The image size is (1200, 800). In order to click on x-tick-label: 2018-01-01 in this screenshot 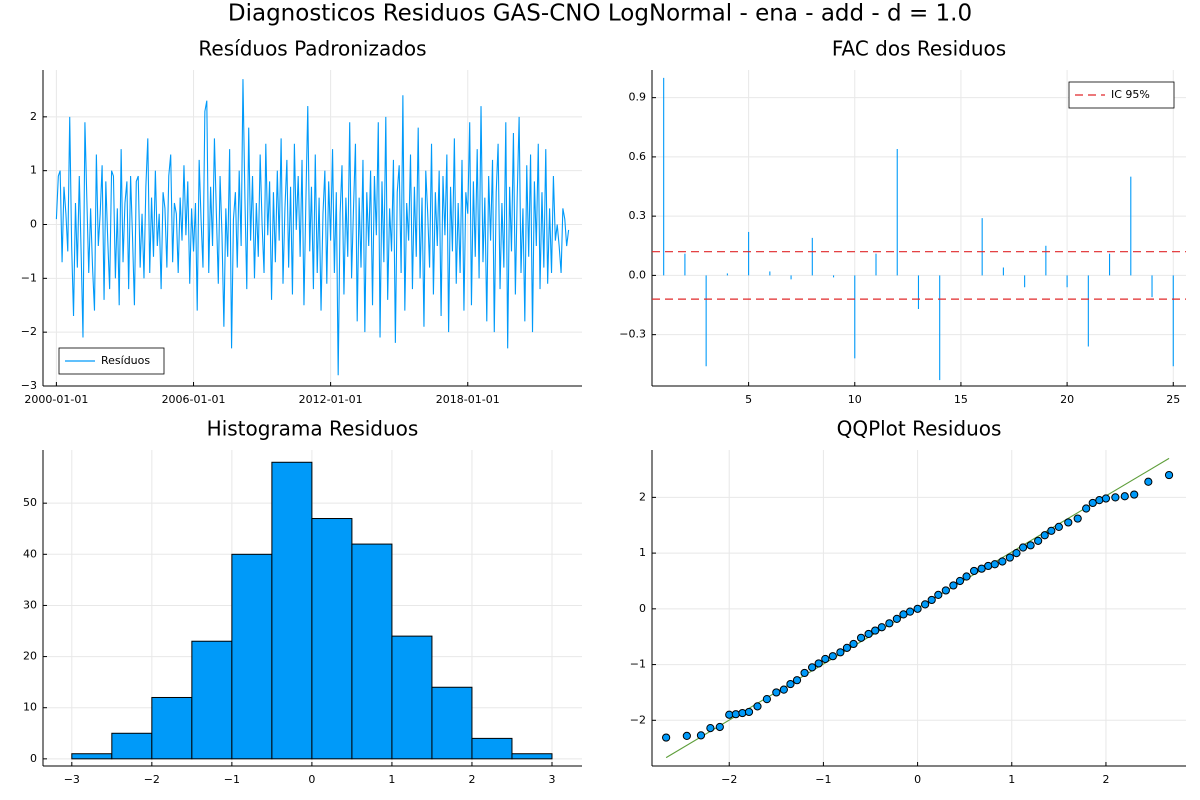, I will do `click(468, 399)`.